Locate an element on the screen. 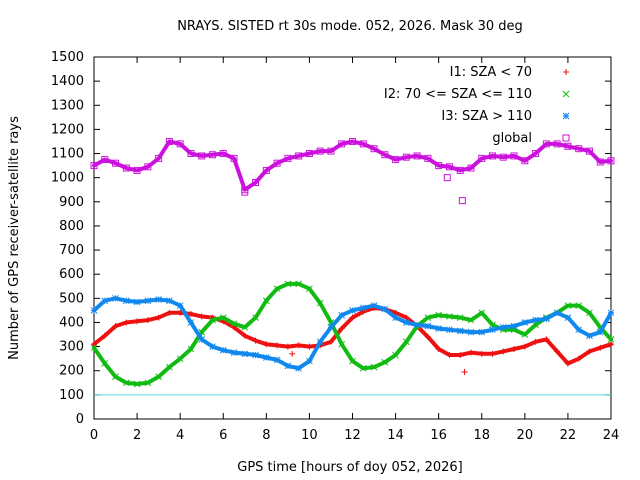  y-tick-label: 200 is located at coordinates (71, 371).